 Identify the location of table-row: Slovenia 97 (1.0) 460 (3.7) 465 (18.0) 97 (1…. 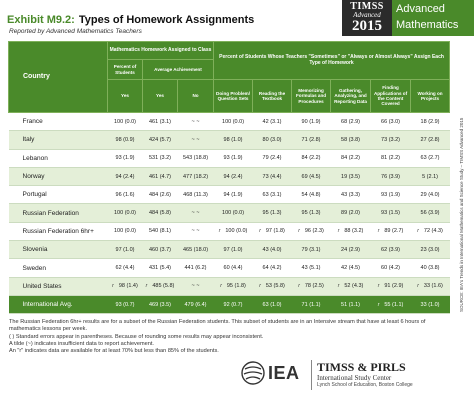
(229, 250).